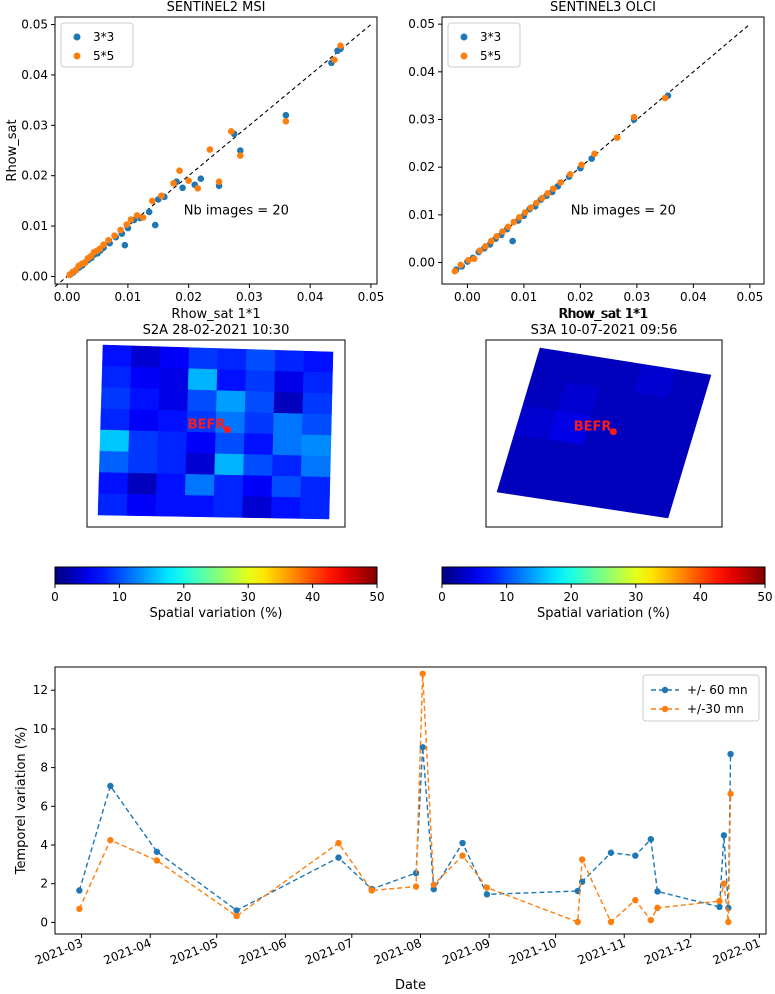 The image size is (775, 994). I want to click on legend-label: +/-30 mn, so click(715, 709).